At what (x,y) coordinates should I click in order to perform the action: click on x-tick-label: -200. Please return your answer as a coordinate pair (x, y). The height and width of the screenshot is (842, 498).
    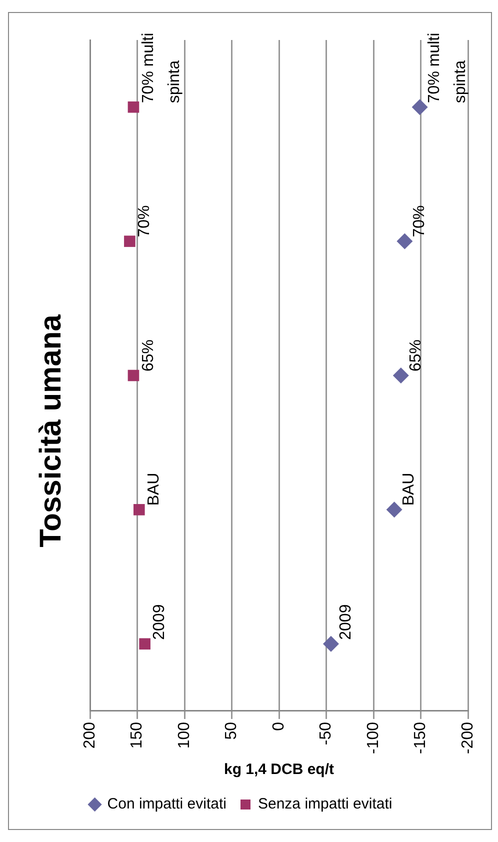
    Looking at the image, I should click on (467, 738).